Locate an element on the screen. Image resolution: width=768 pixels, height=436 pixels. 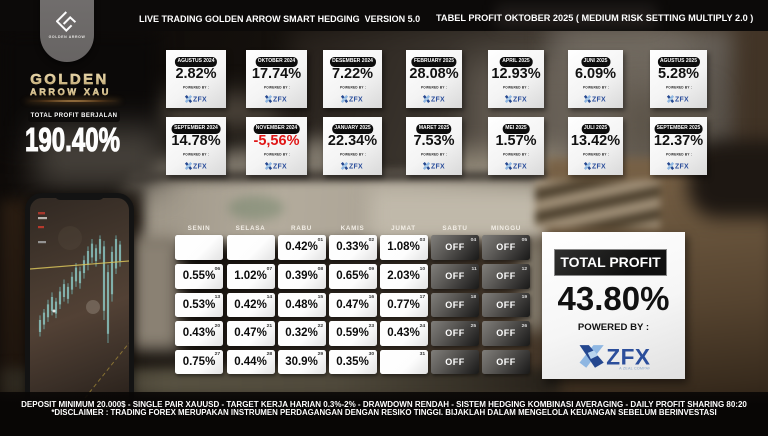
svg-text: A ZEAL COMPANY is located at coordinates (634, 368).